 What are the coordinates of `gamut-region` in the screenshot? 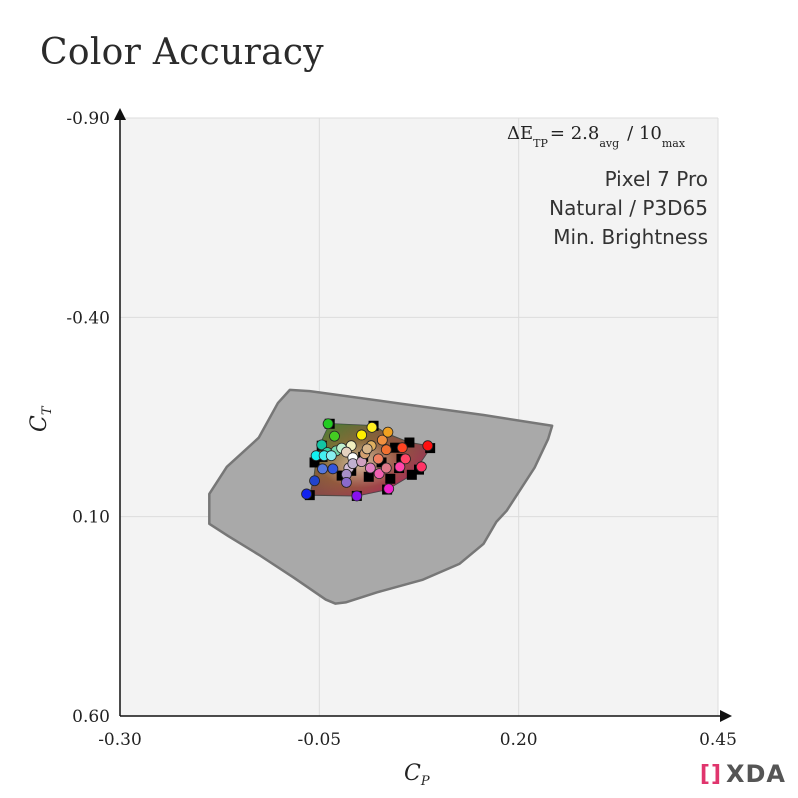 It's located at (381, 496).